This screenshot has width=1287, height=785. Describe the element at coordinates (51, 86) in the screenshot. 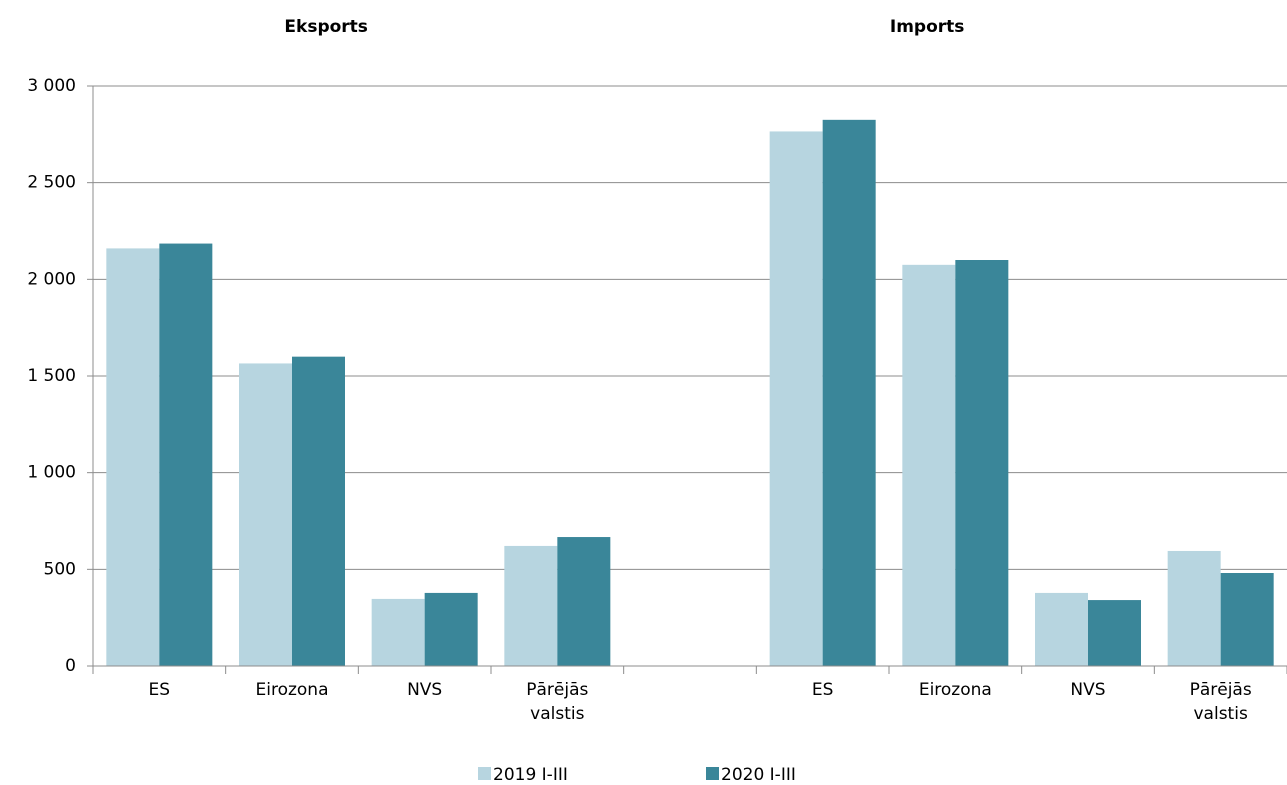

I see `y-tick-label: 3 000` at that location.